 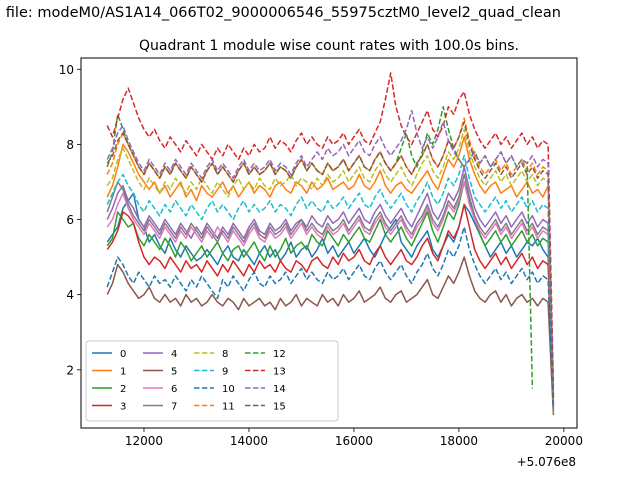 I want to click on legend-label: 1, so click(x=123, y=372).